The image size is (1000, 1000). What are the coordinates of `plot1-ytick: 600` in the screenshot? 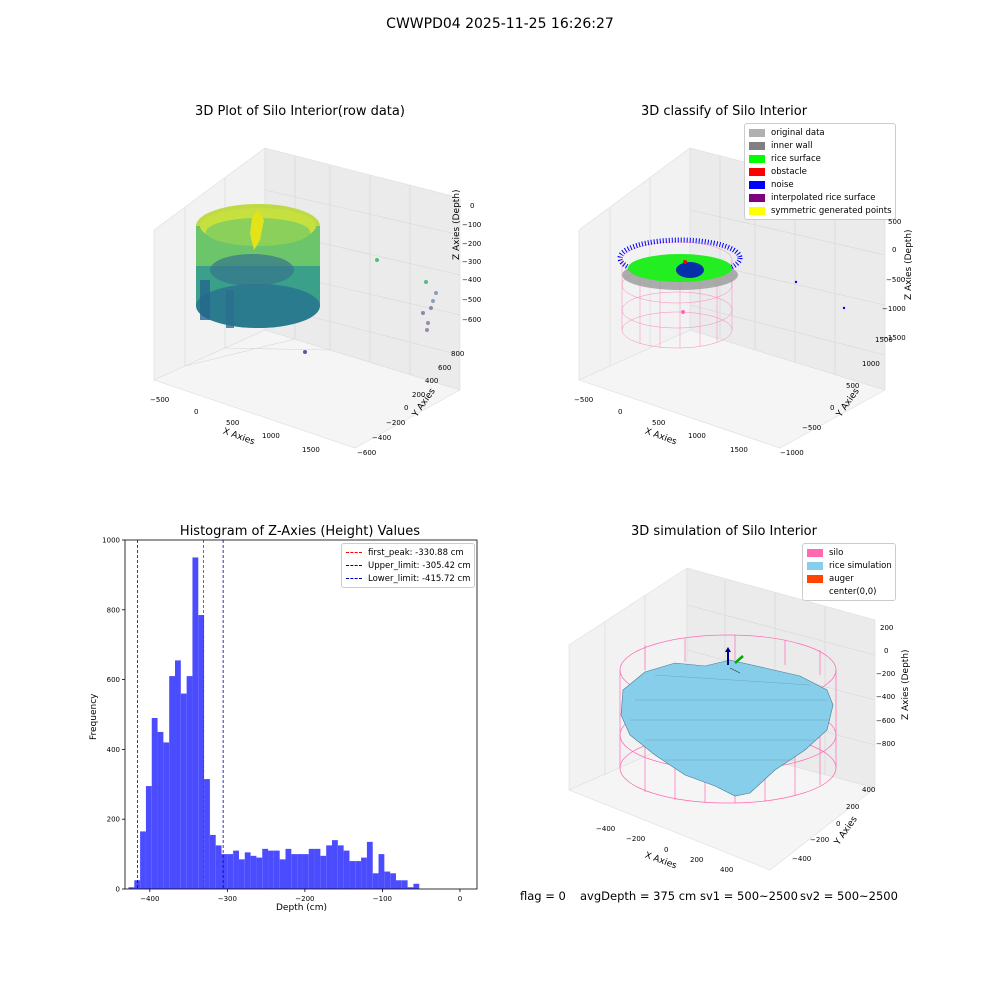 It's located at (445, 368).